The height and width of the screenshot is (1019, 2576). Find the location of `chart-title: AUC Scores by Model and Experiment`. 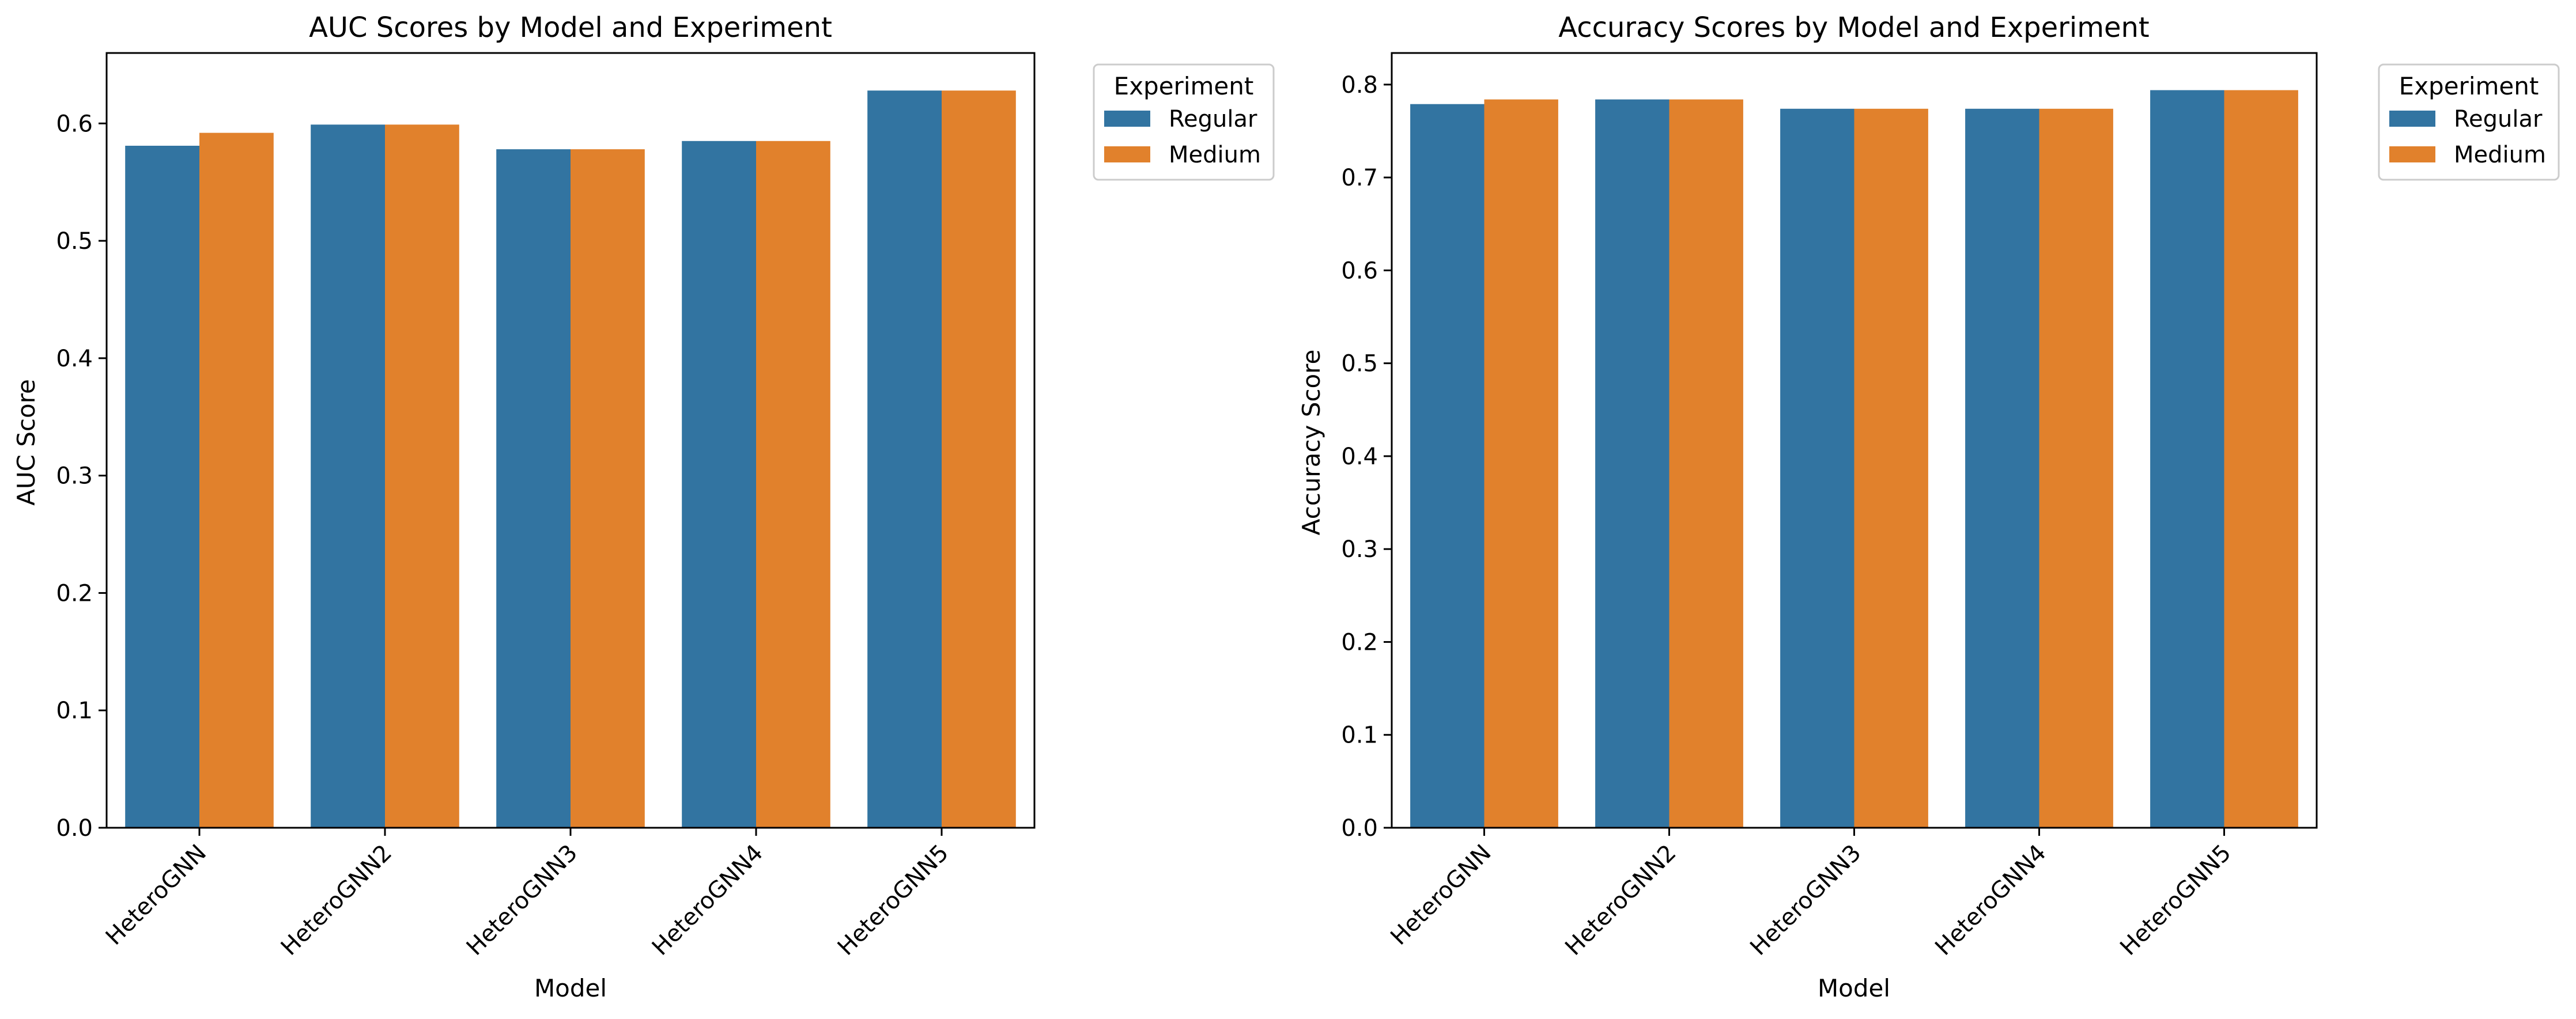

chart-title: AUC Scores by Model and Experiment is located at coordinates (570, 28).